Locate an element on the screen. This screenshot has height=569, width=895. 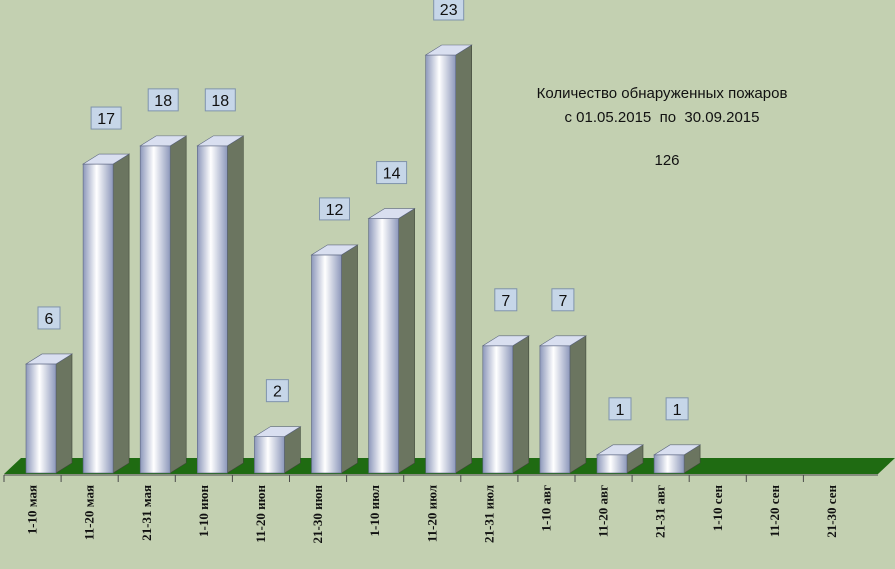
data-label: 6 is located at coordinates (49, 319).